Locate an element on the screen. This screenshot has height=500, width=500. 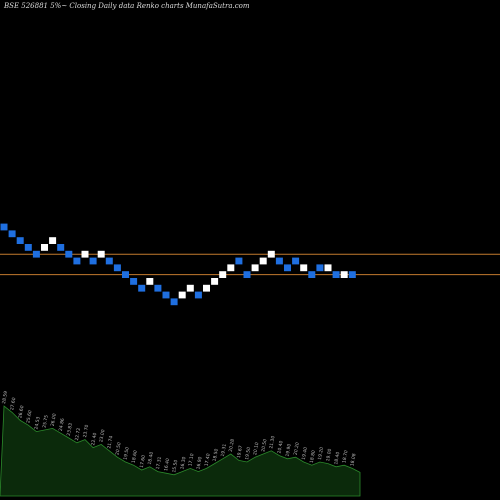
volume-label: 27.60 is located at coordinates (13, 404).